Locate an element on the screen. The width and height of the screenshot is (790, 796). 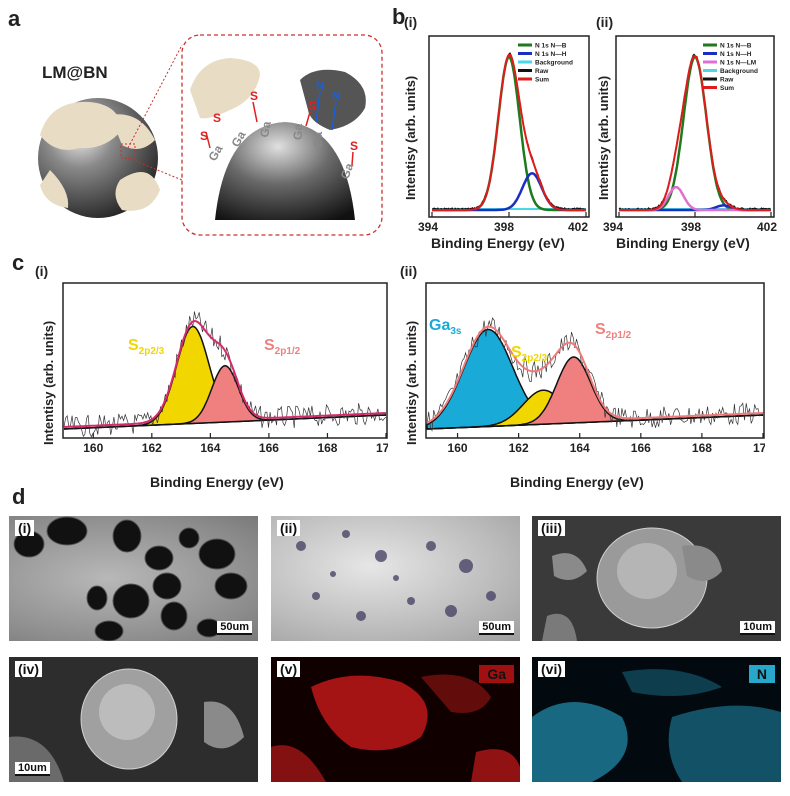
d-ii-scalebar: 50um is located at coordinates (496, 628).